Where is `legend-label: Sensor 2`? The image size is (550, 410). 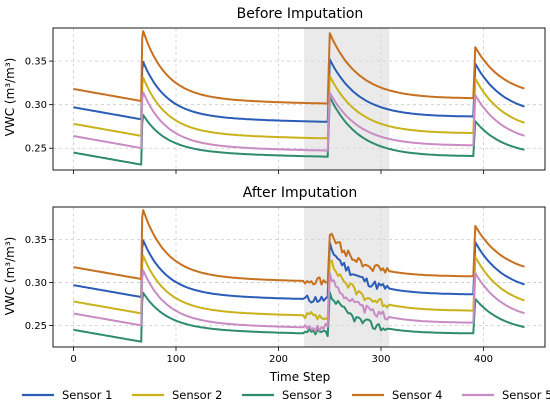 legend-label: Sensor 2 is located at coordinates (197, 395).